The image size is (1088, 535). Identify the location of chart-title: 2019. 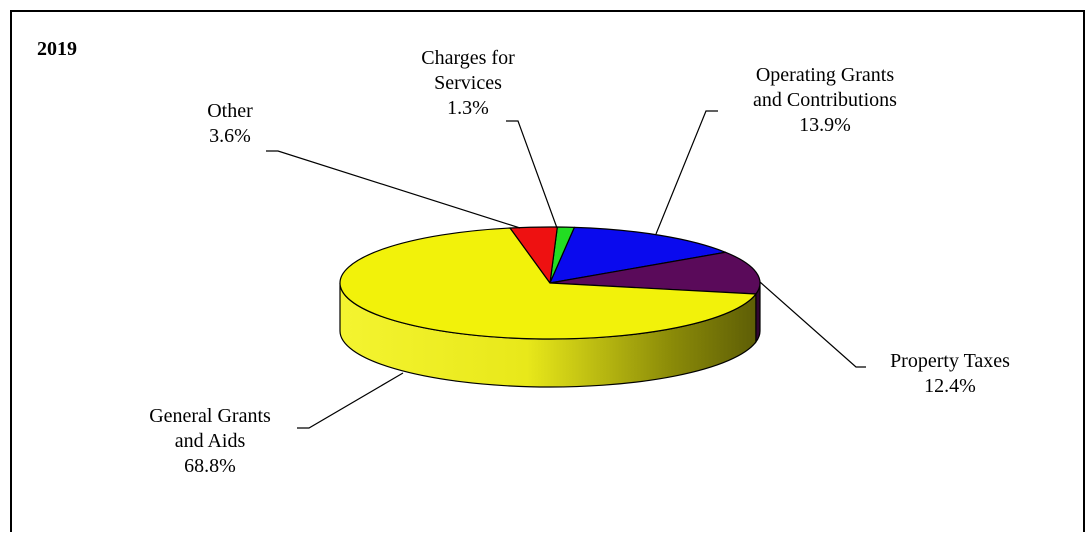
(57, 49).